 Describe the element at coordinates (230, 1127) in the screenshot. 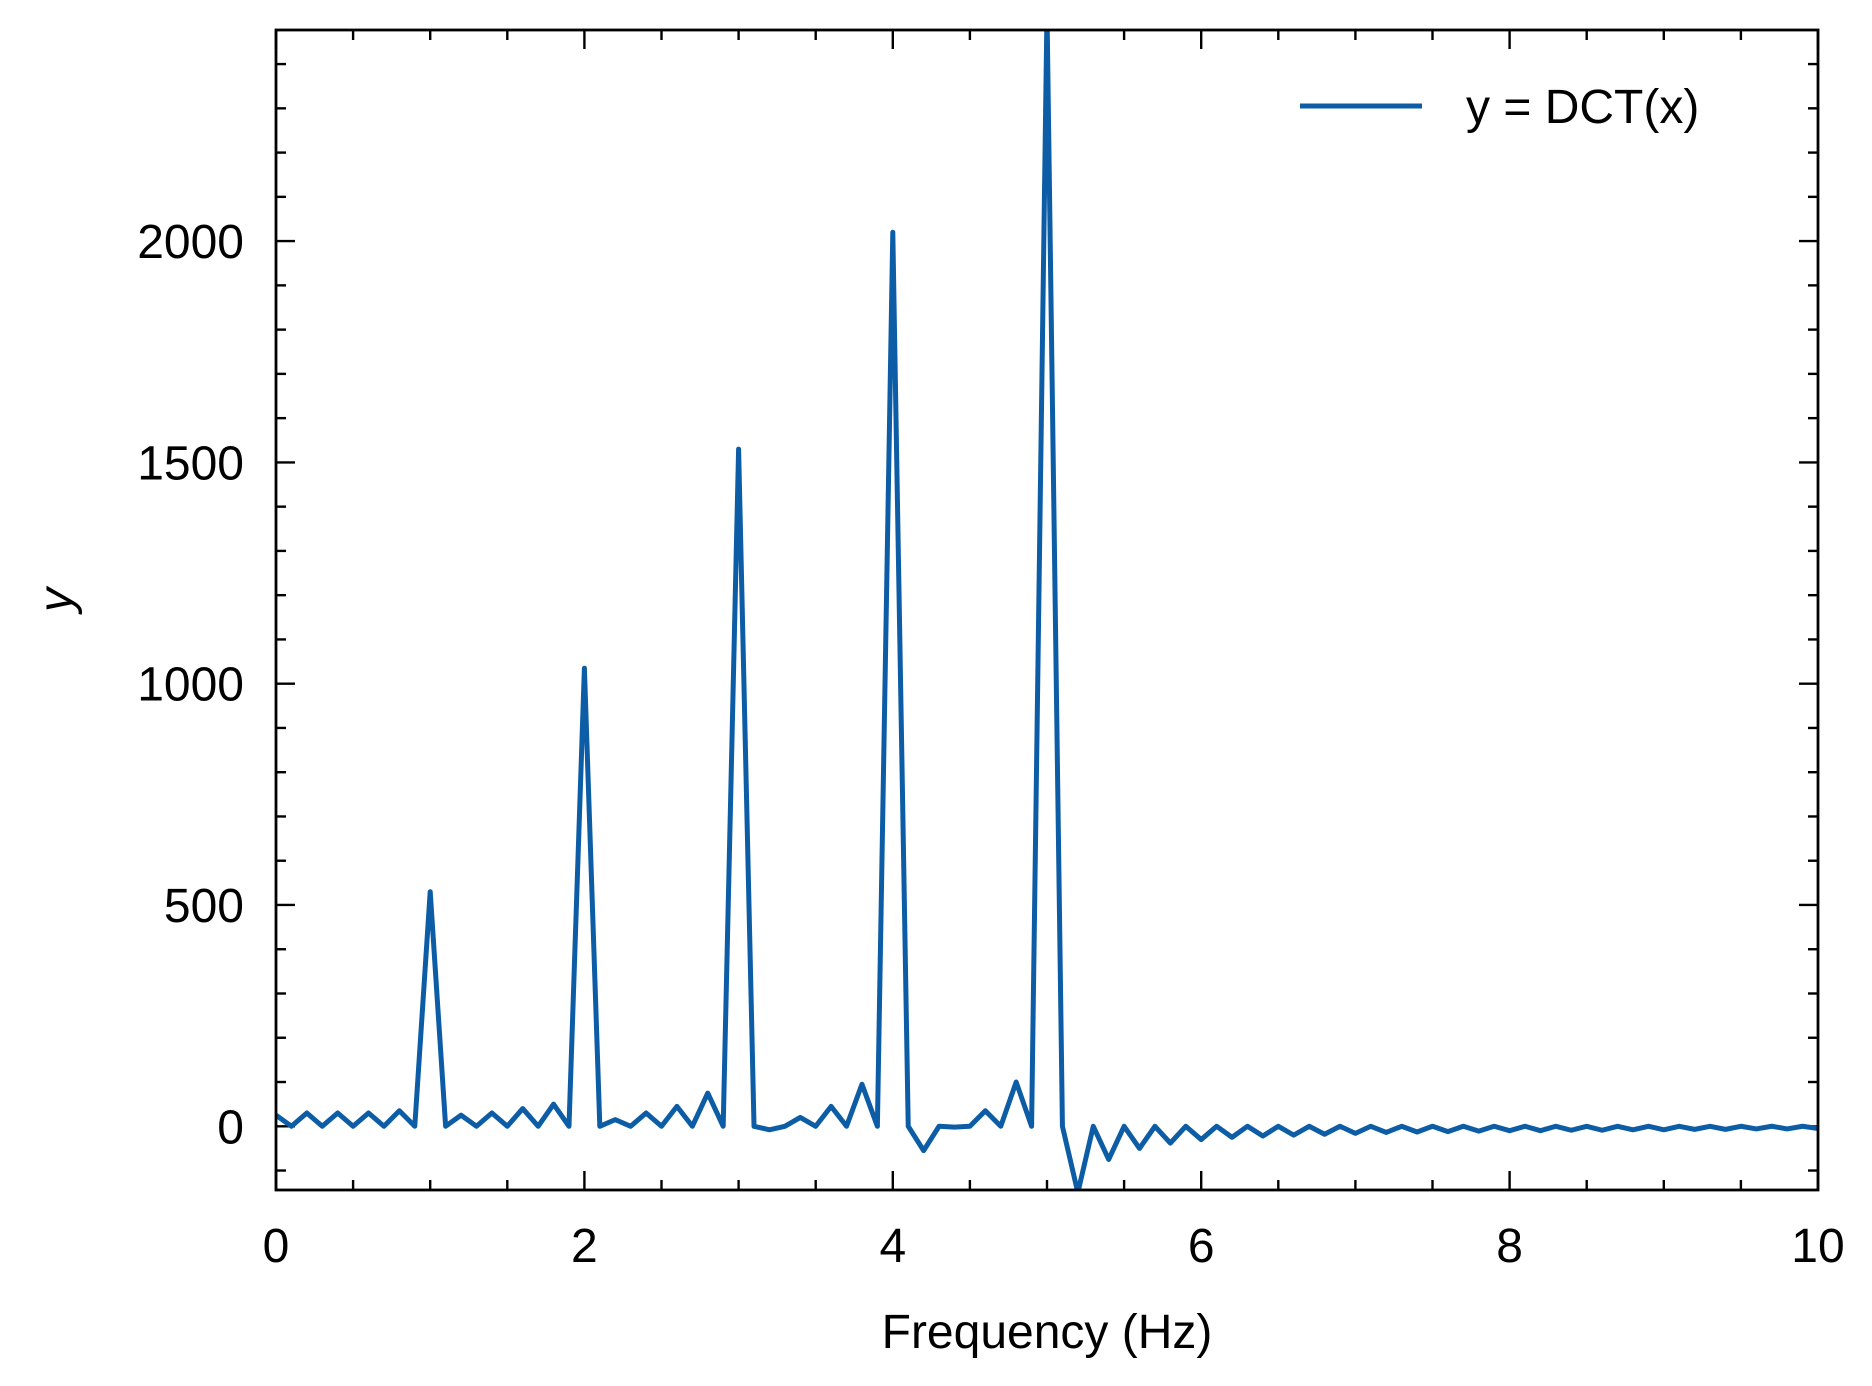

I see `y-tick-label: 0` at that location.